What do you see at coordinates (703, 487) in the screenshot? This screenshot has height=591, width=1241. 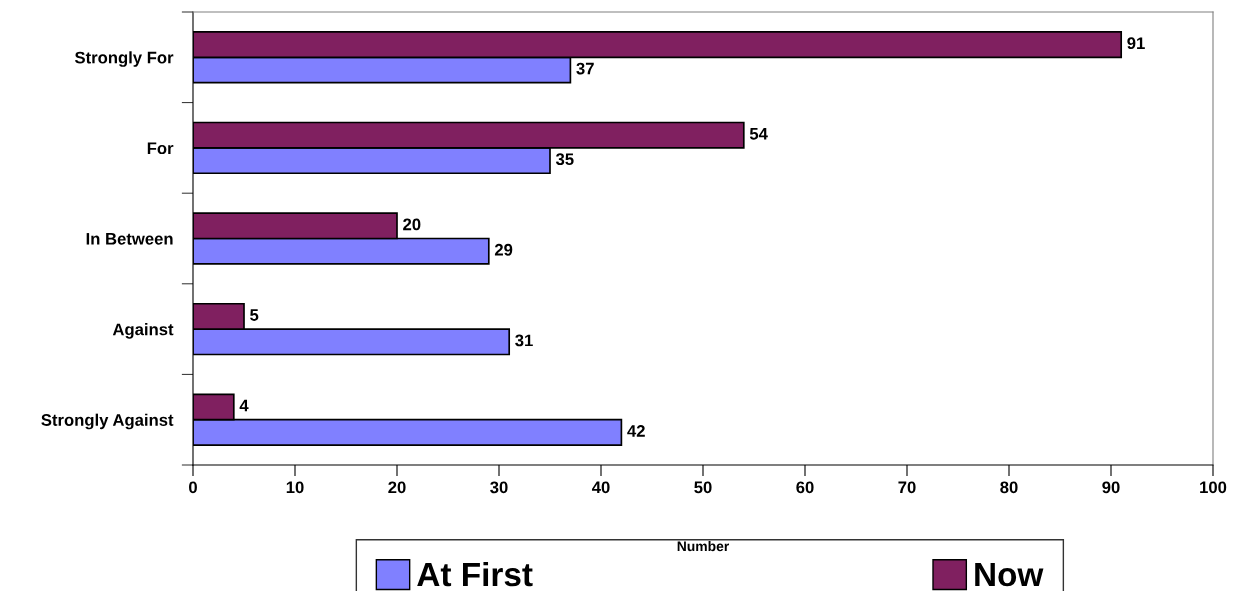 I see `x-tick-label: 50` at bounding box center [703, 487].